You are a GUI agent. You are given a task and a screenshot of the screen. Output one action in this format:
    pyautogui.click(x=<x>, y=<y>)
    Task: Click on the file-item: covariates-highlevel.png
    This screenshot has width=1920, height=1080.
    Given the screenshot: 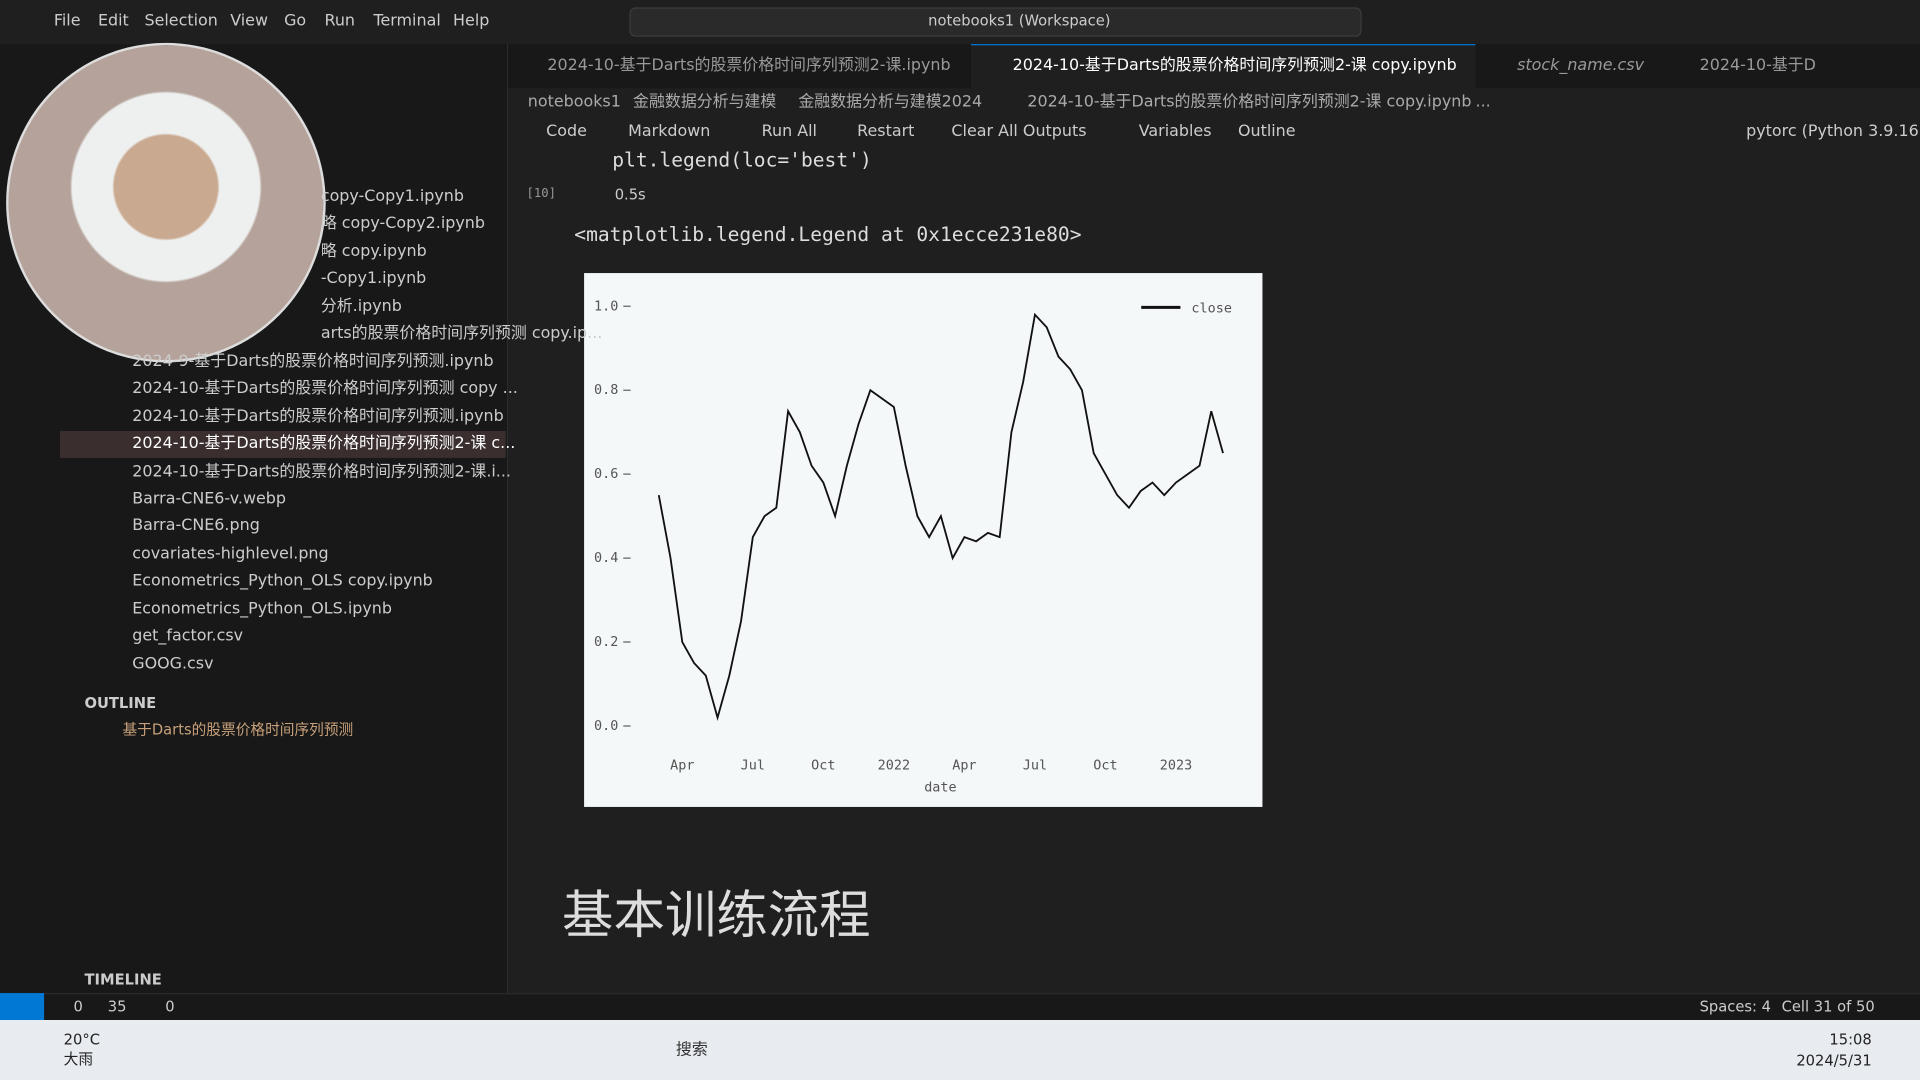 What is the action you would take?
    pyautogui.click(x=230, y=554)
    